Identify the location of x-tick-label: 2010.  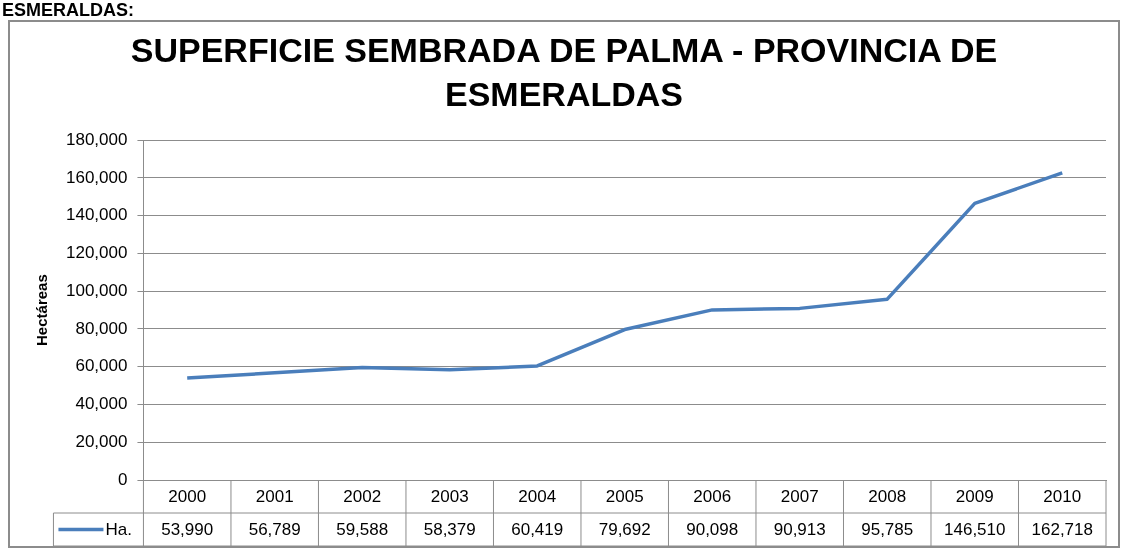
(1062, 497).